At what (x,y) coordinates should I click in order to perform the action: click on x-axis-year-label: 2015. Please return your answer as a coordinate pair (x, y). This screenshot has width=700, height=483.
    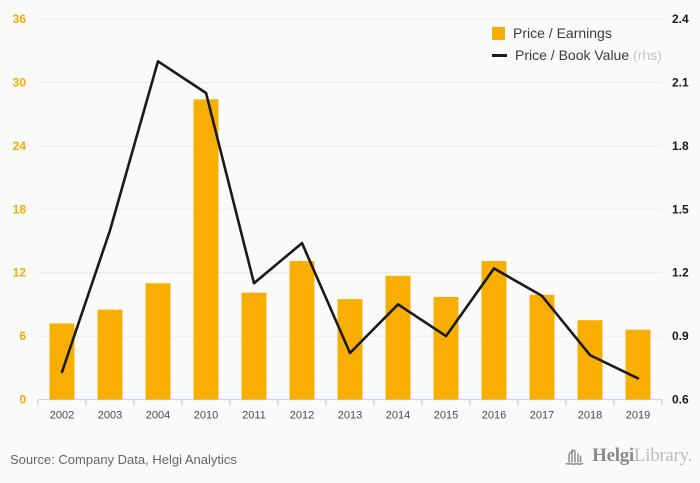
    Looking at the image, I should click on (446, 416).